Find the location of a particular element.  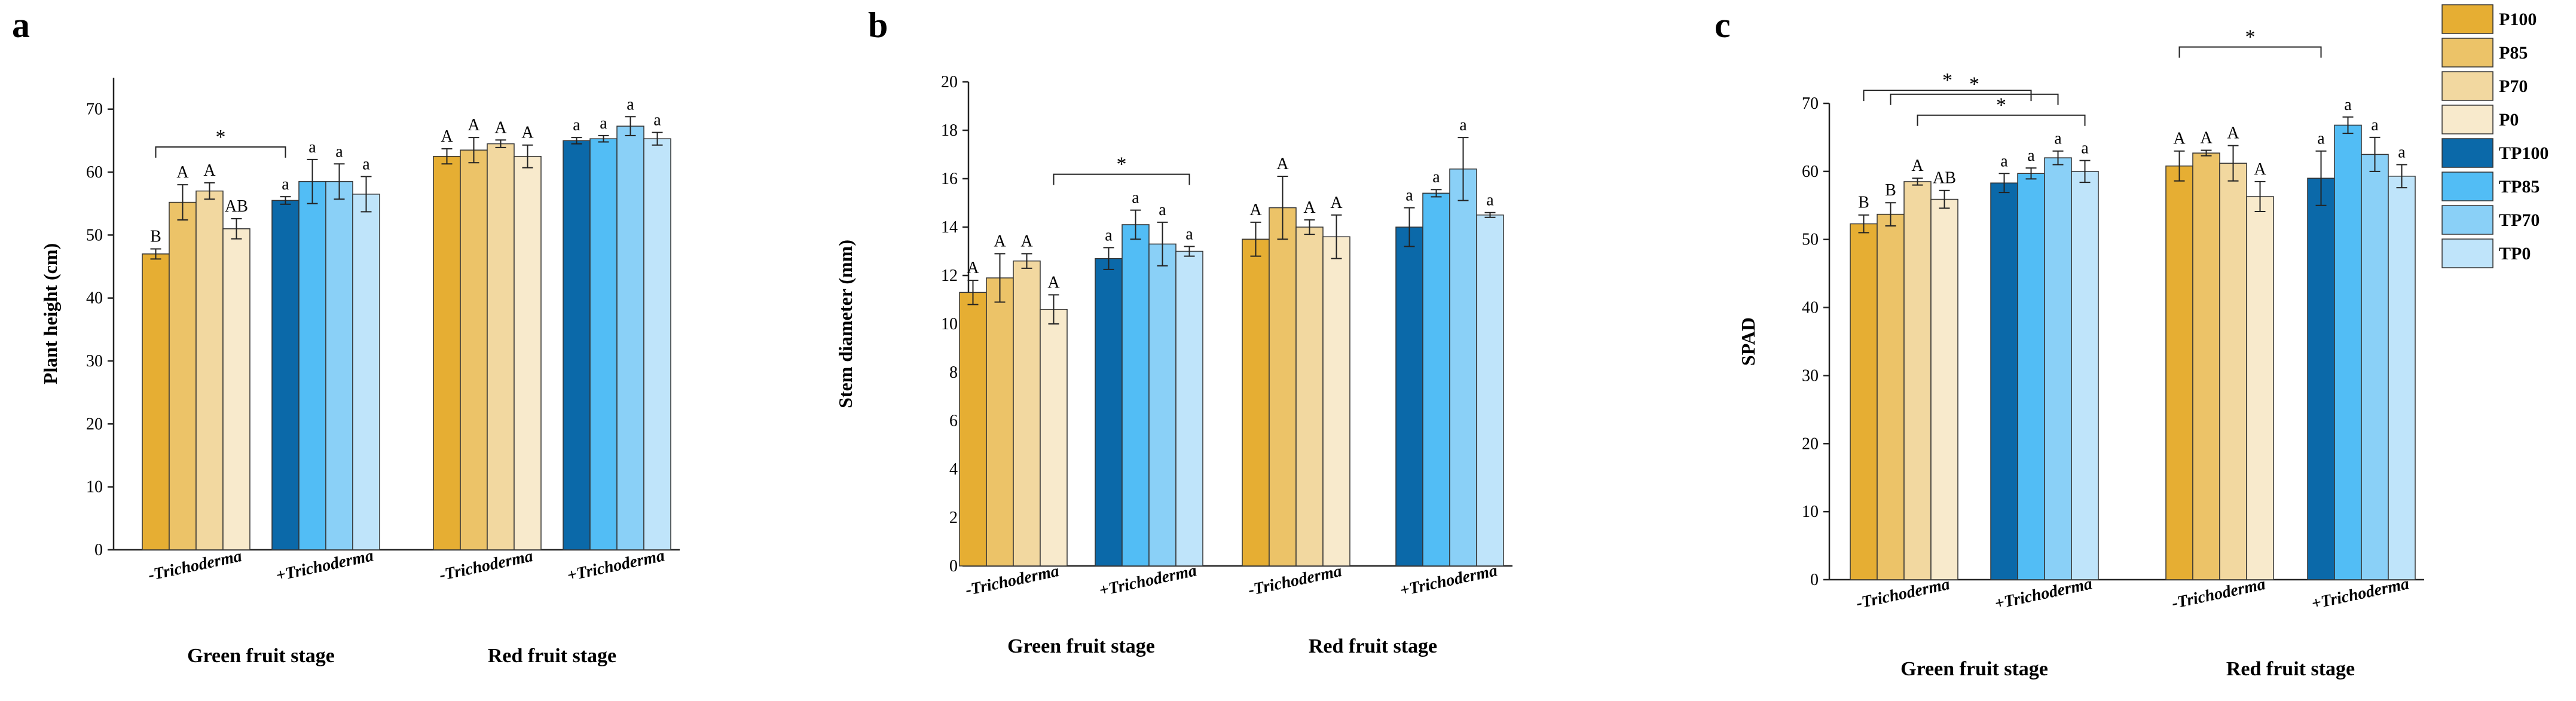

x-category-label: -Trichoderma is located at coordinates (486, 565).